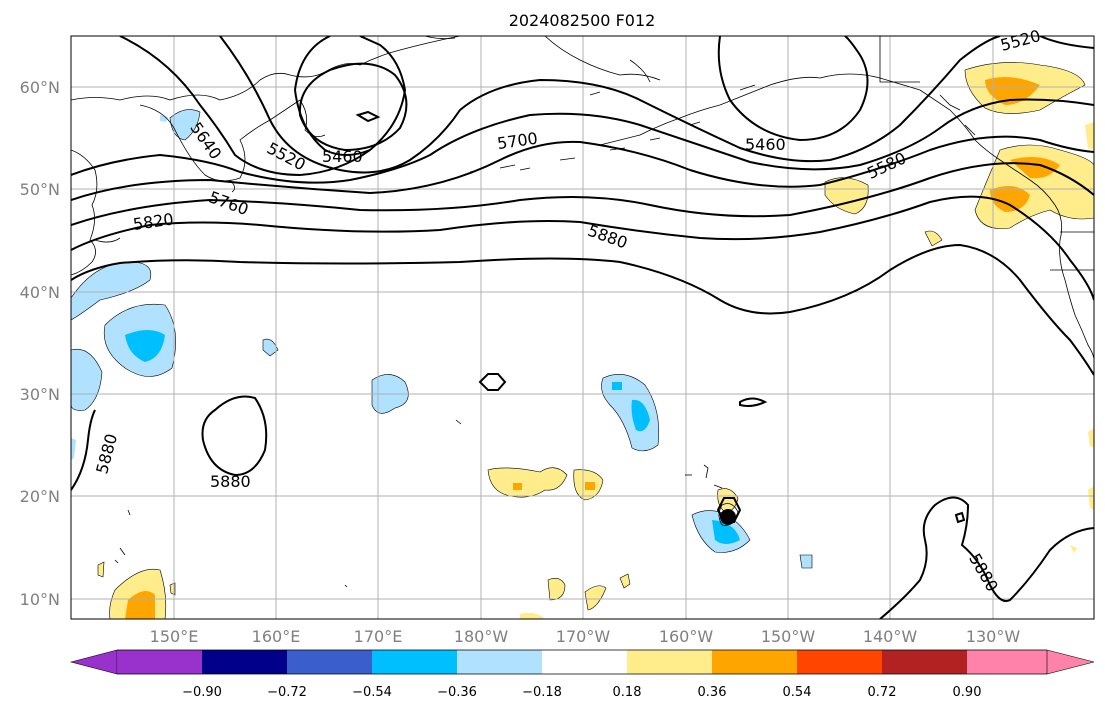  What do you see at coordinates (174, 636) in the screenshot?
I see `lon-label: 150°E` at bounding box center [174, 636].